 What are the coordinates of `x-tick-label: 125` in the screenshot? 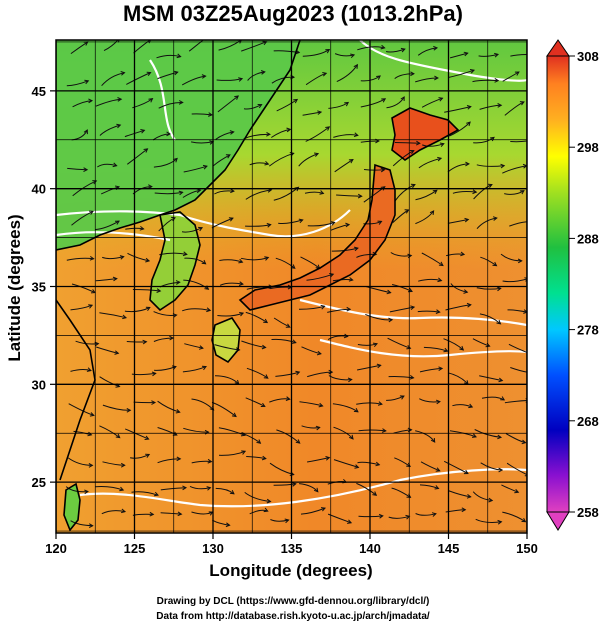 It's located at (135, 548).